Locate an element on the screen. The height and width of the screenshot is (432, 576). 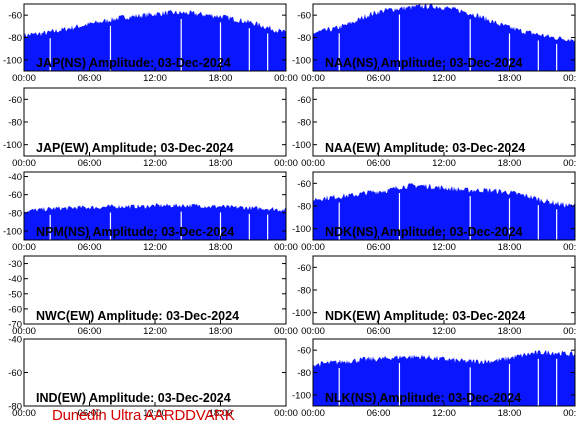
footer-label: Dunedin Ultra AARDDVARK is located at coordinates (143, 415).